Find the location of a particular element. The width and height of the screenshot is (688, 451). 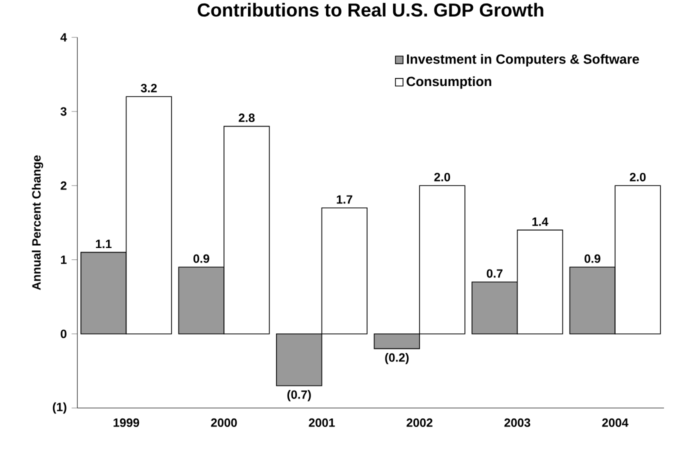

y-axis-title: Annual Percent Change is located at coordinates (38, 223).